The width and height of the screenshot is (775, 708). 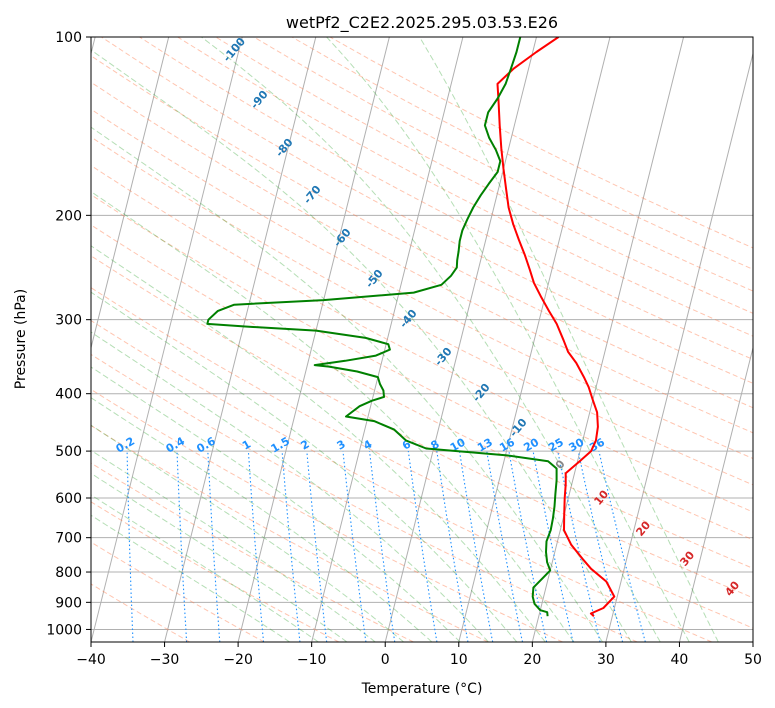 I want to click on y-tick-label: 800, so click(x=68, y=573).